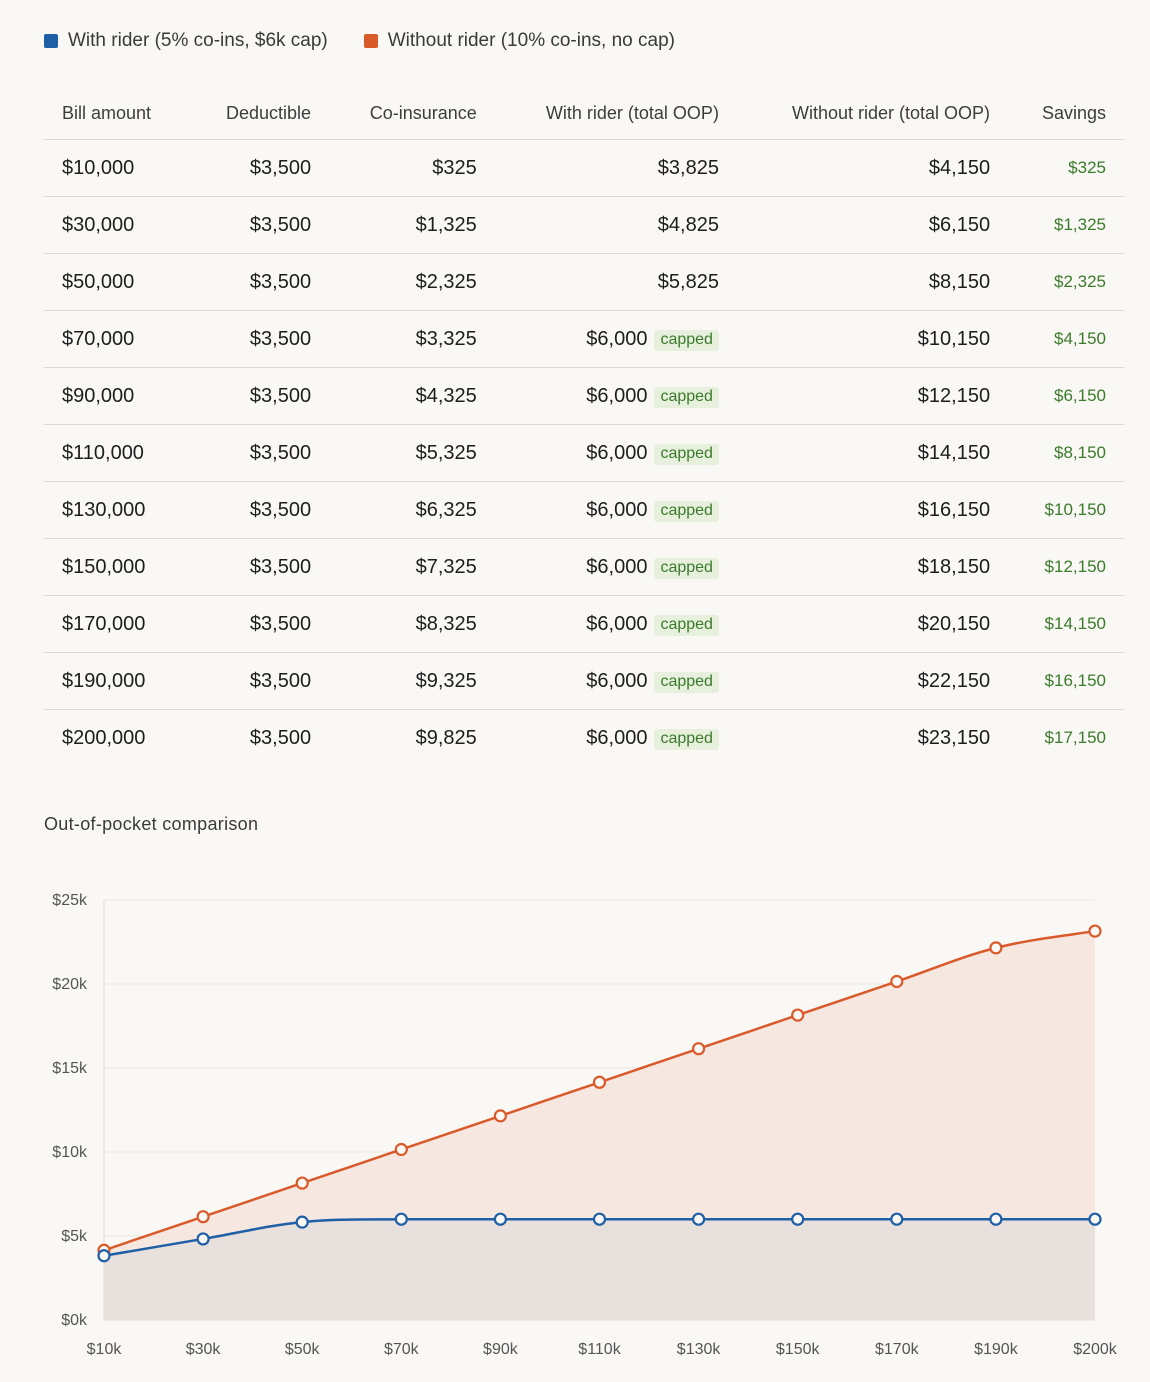  Describe the element at coordinates (412, 624) in the screenshot. I see `cell-co-insurance: $8,325` at that location.